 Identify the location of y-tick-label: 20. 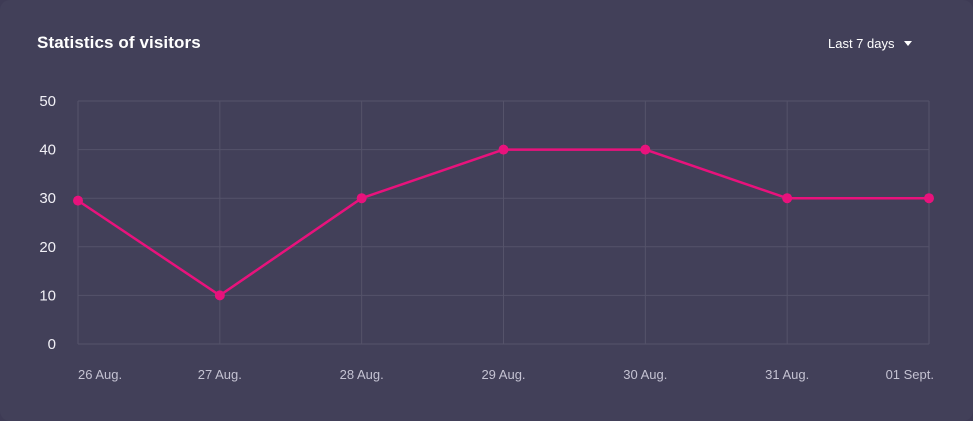
(47, 247).